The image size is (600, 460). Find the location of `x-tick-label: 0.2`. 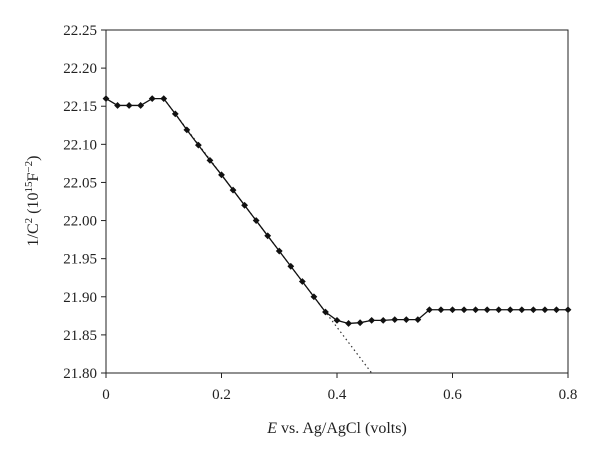

x-tick-label: 0.2 is located at coordinates (221, 395).